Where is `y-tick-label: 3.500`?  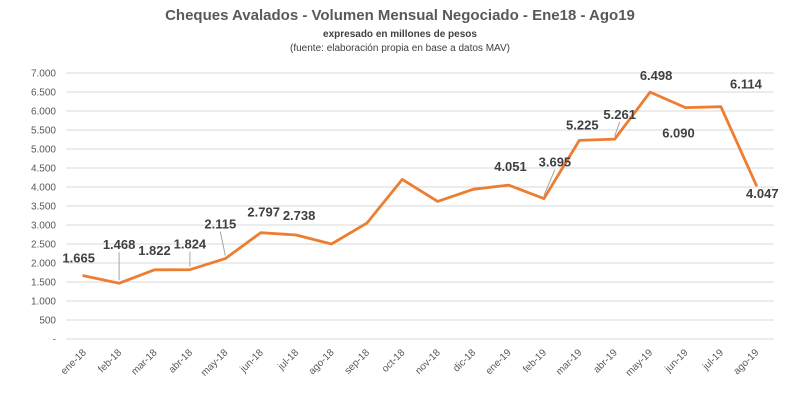
y-tick-label: 3.500 is located at coordinates (43, 207).